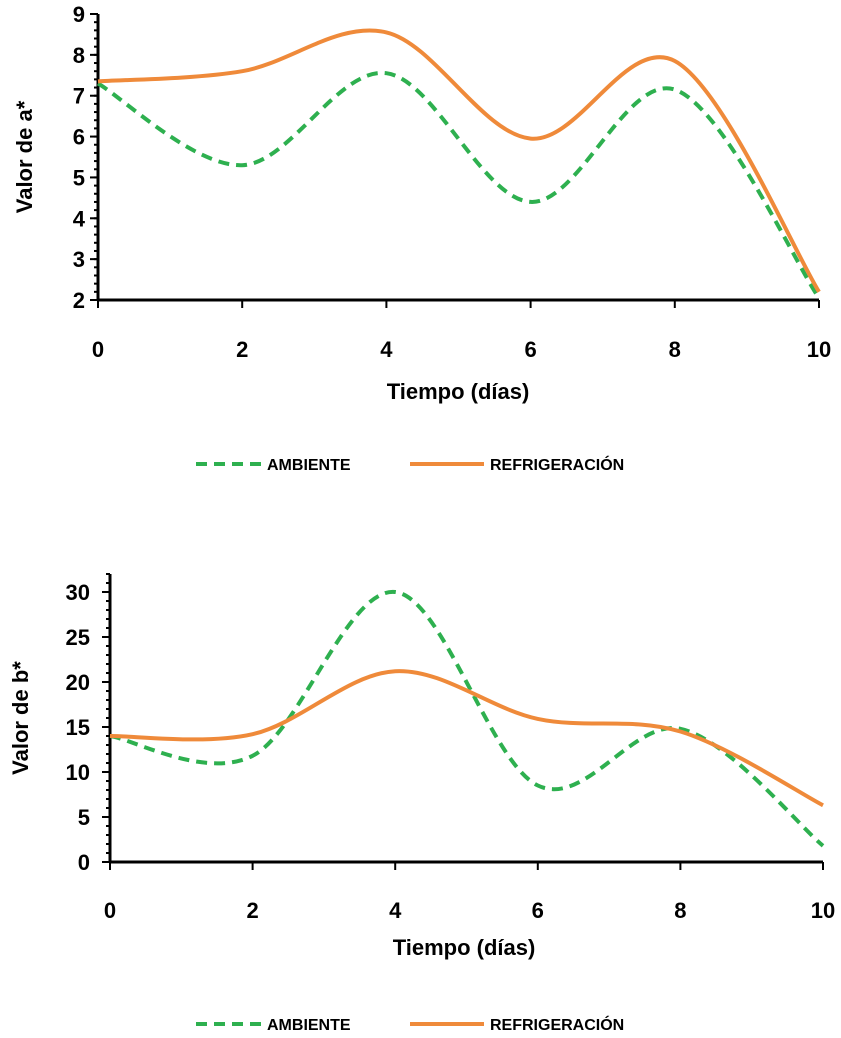 The image size is (841, 1038). What do you see at coordinates (386, 349) in the screenshot?
I see `chart-a-x-tick-label: 4` at bounding box center [386, 349].